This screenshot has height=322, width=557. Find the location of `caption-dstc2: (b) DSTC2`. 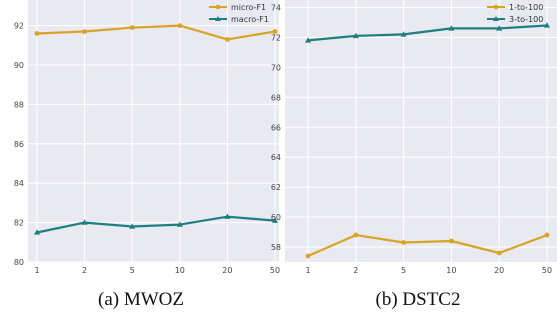

caption-dstc2: (b) DSTC2 is located at coordinates (418, 299).